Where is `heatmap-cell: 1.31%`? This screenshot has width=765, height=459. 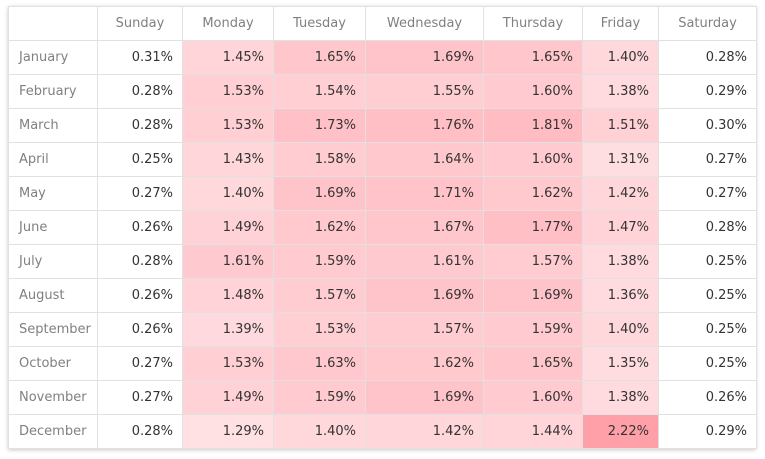
heatmap-cell: 1.31% is located at coordinates (620, 159).